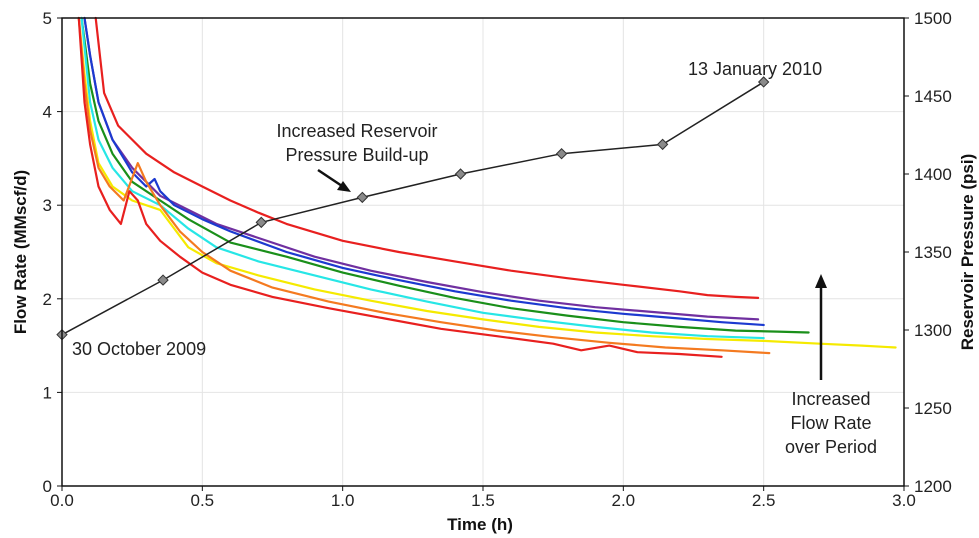  What do you see at coordinates (47, 18) in the screenshot?
I see `y-tick-label: 5` at bounding box center [47, 18].